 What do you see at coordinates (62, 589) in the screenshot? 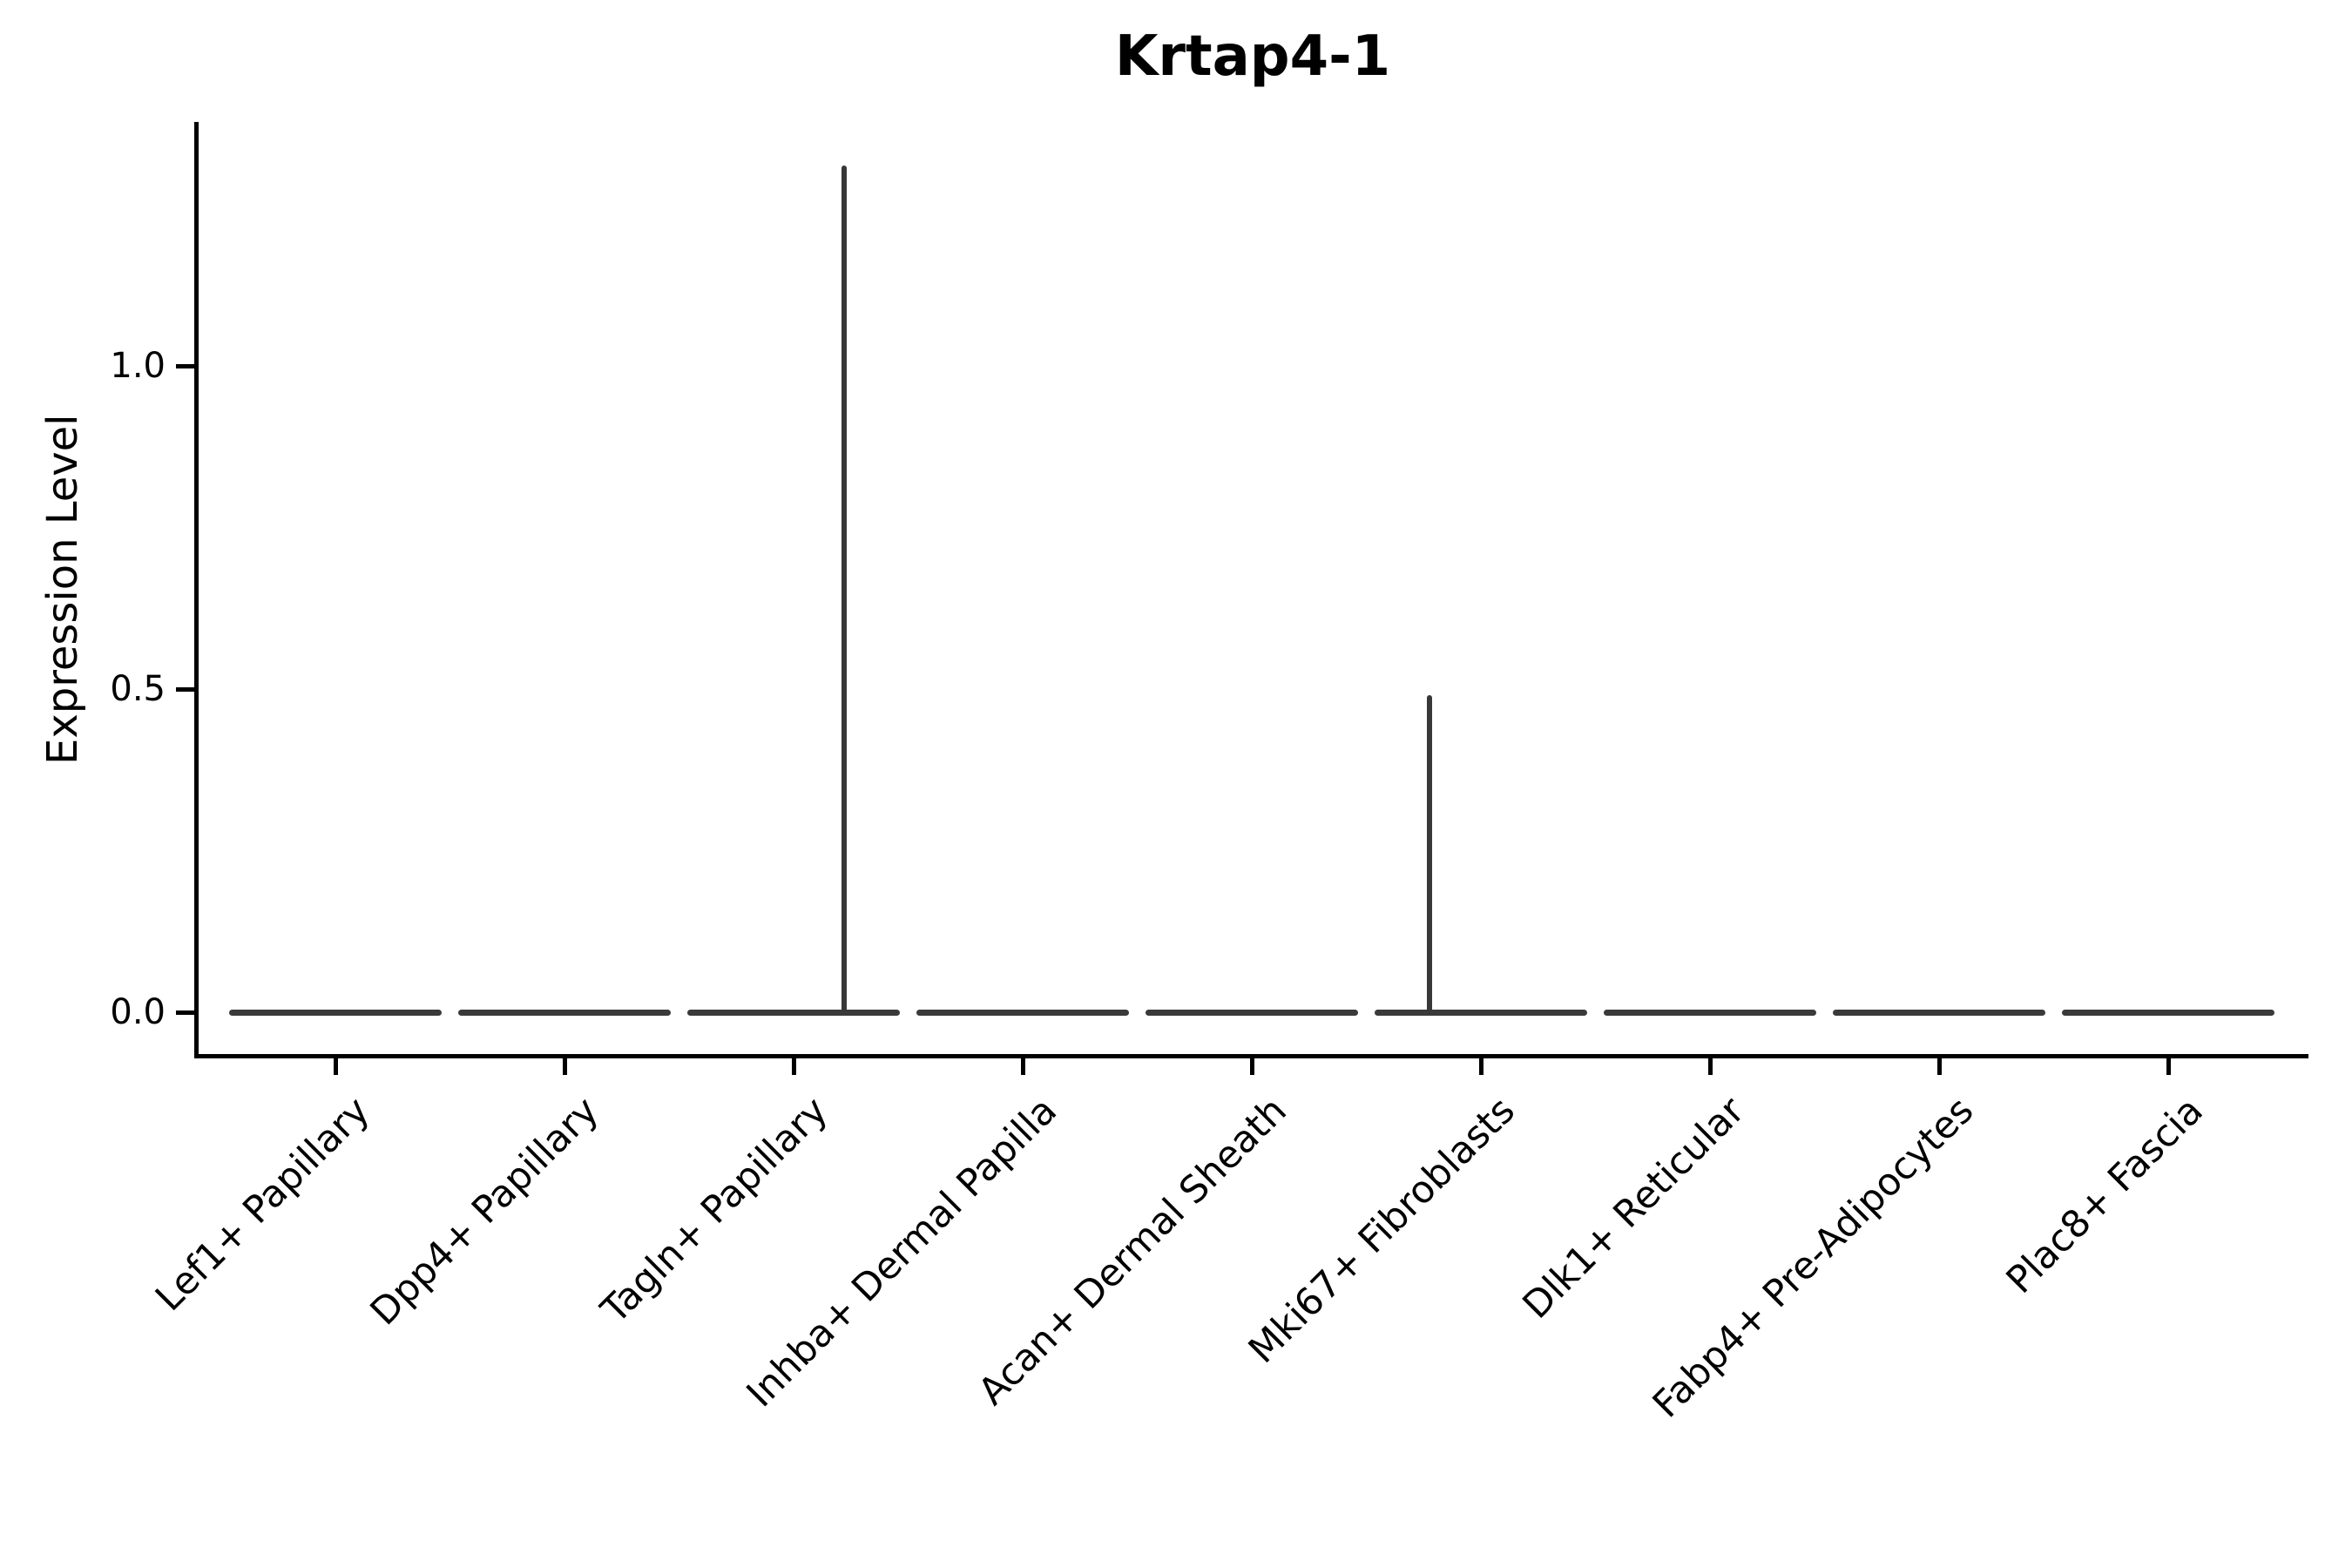
I see `y-axis-label: Expression Level` at bounding box center [62, 589].